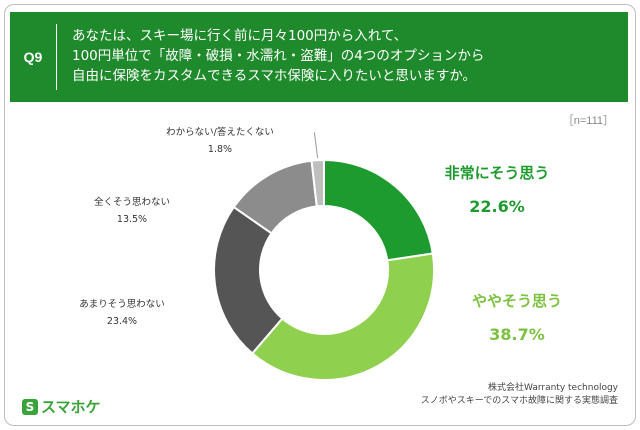 This screenshot has height=430, width=640. What do you see at coordinates (56, 57) in the screenshot?
I see `header-divider` at bounding box center [56, 57].